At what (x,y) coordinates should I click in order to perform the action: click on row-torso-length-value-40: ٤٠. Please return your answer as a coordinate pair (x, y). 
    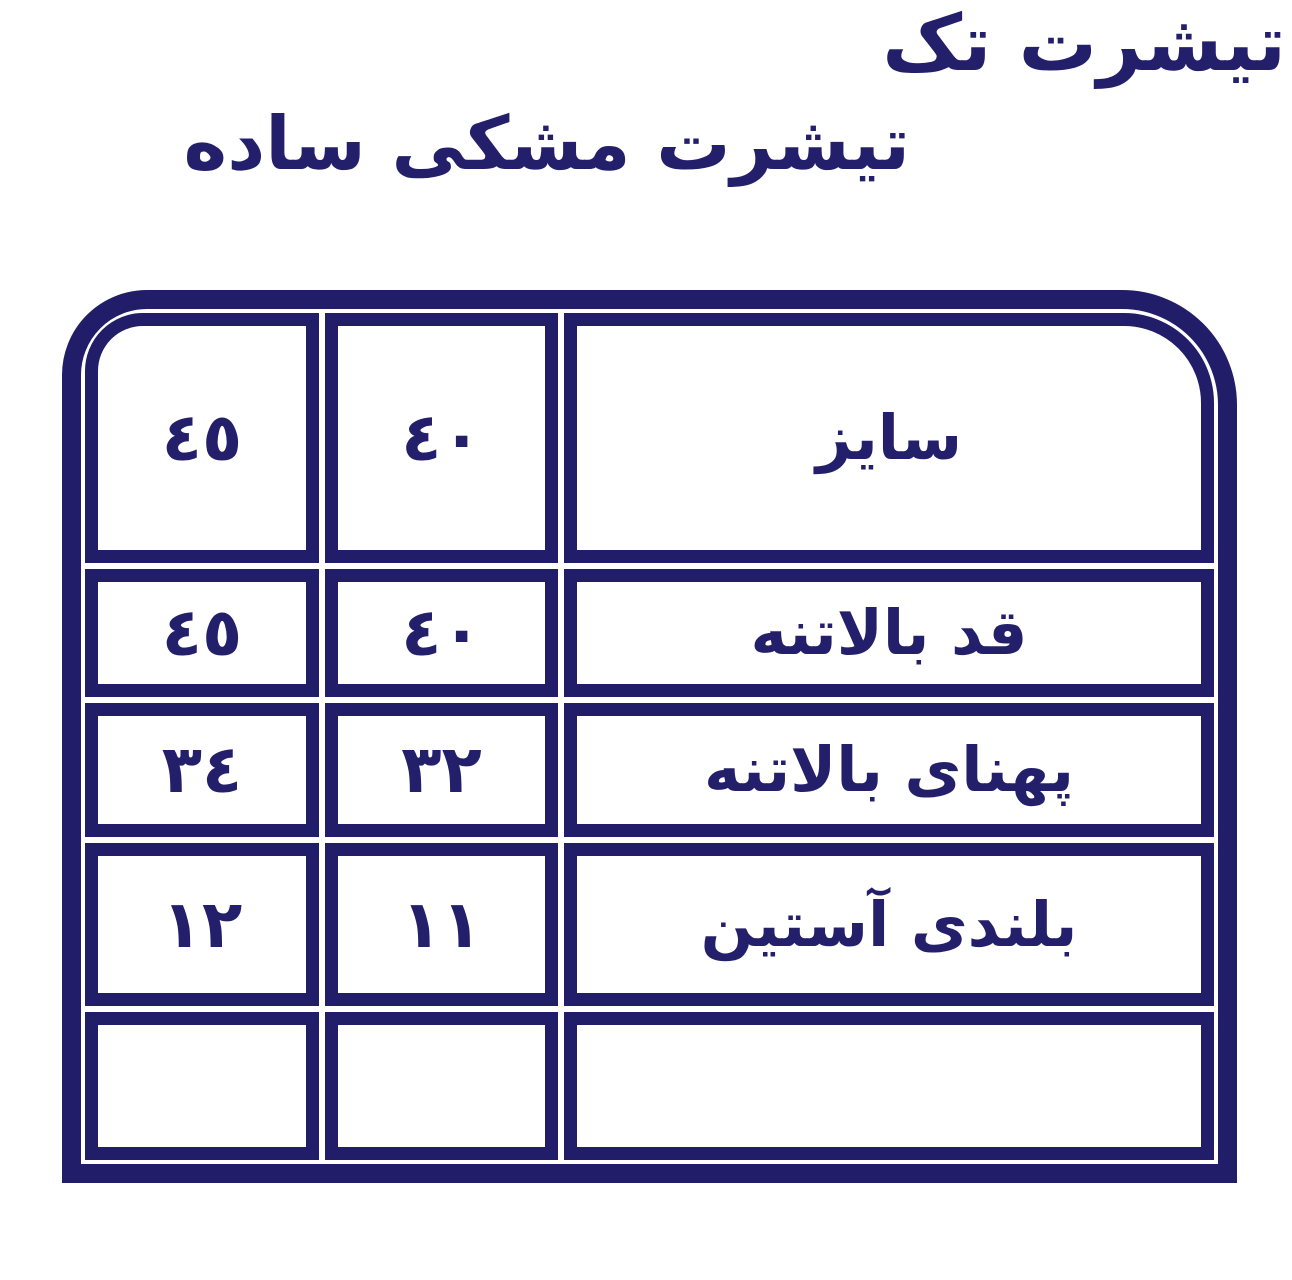
    Looking at the image, I should click on (441, 633).